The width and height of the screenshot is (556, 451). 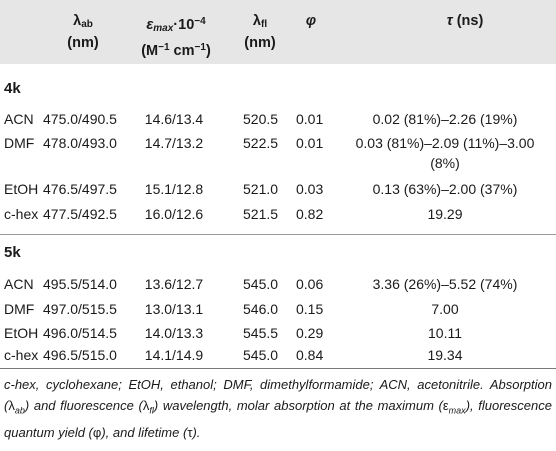 I want to click on lambda-fl-cell: 522.5, so click(x=261, y=143).